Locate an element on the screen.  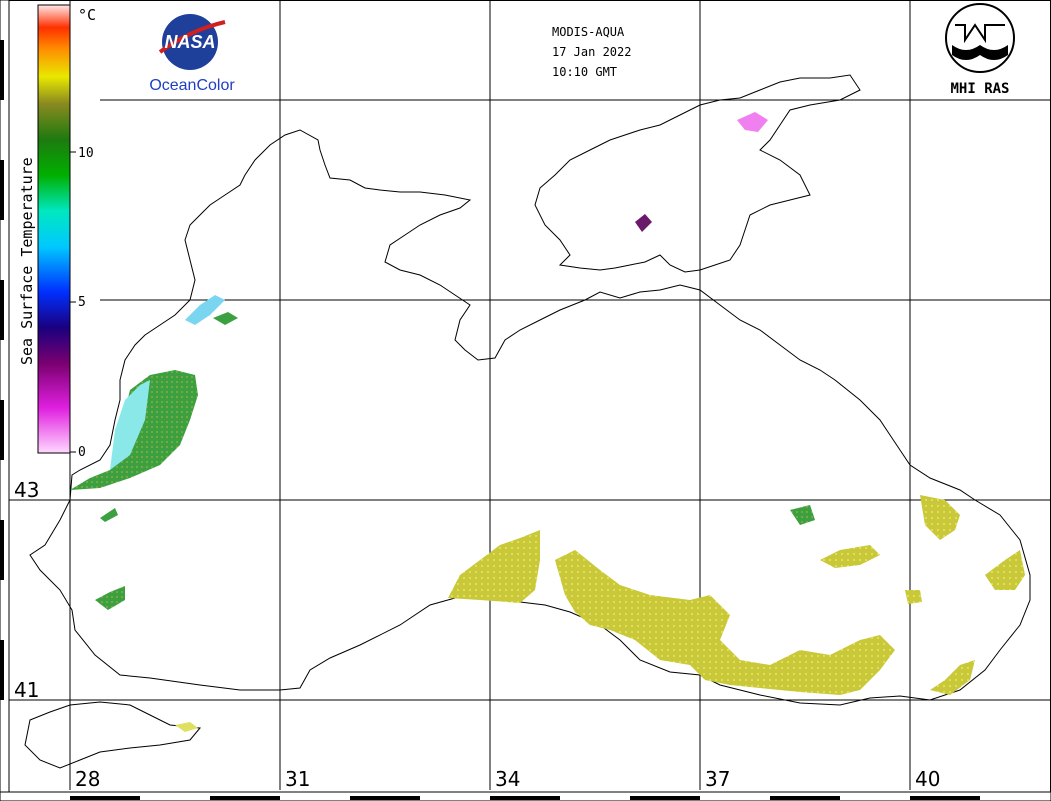
nasa-logo-text: NASA is located at coordinates (189, 42).